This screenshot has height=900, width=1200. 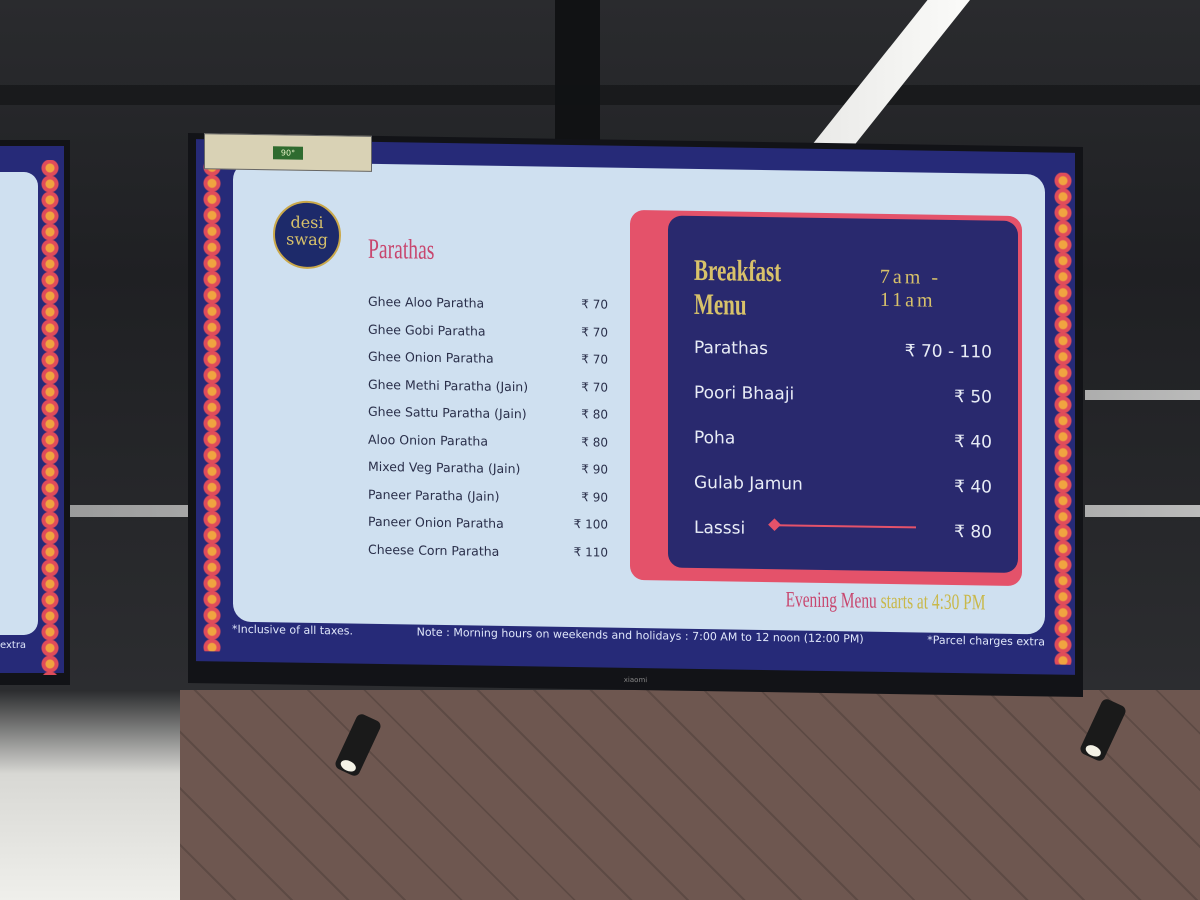 I want to click on item-name: Ghee Aloo Paratha, so click(x=426, y=302).